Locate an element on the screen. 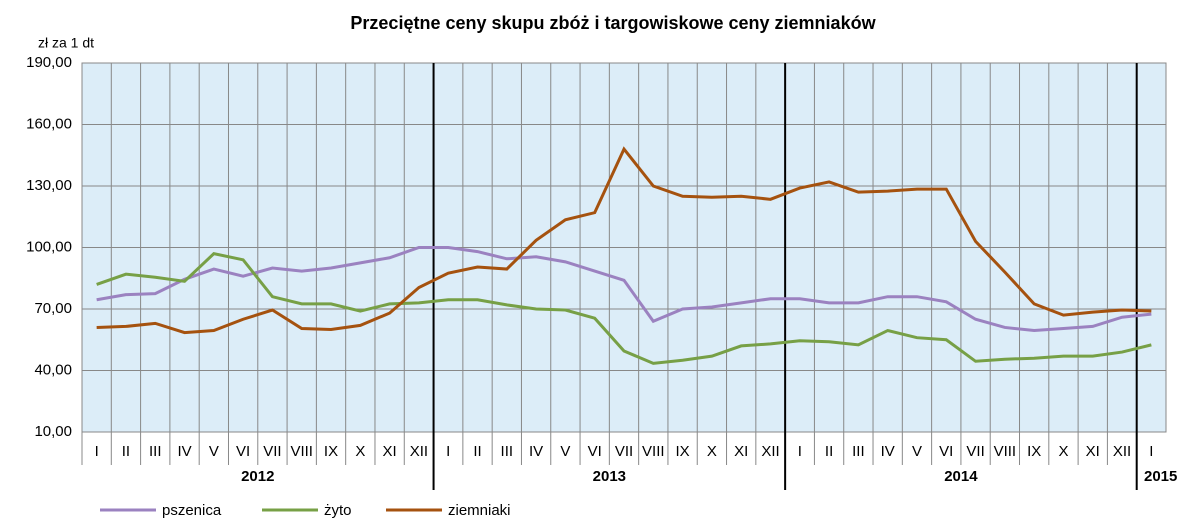  y-tick-label: 190,00 is located at coordinates (49, 62).